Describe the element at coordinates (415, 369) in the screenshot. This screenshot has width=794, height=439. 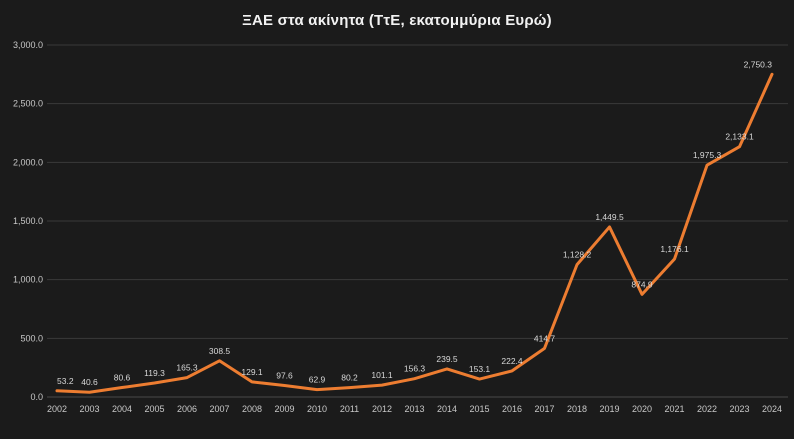
I see `data-point-label: 156.3` at that location.